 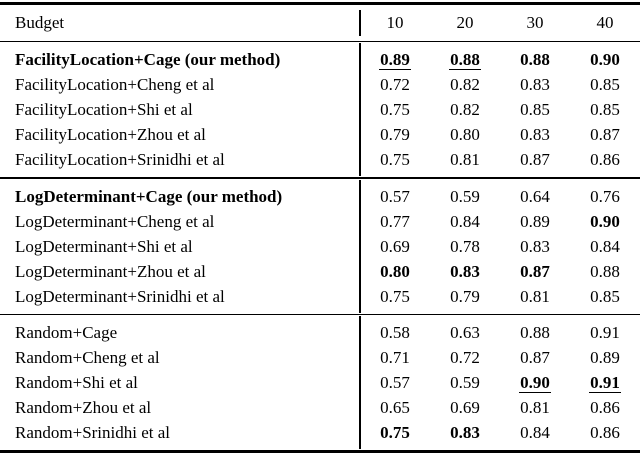 I want to click on score-cell: 0.71, so click(x=395, y=357).